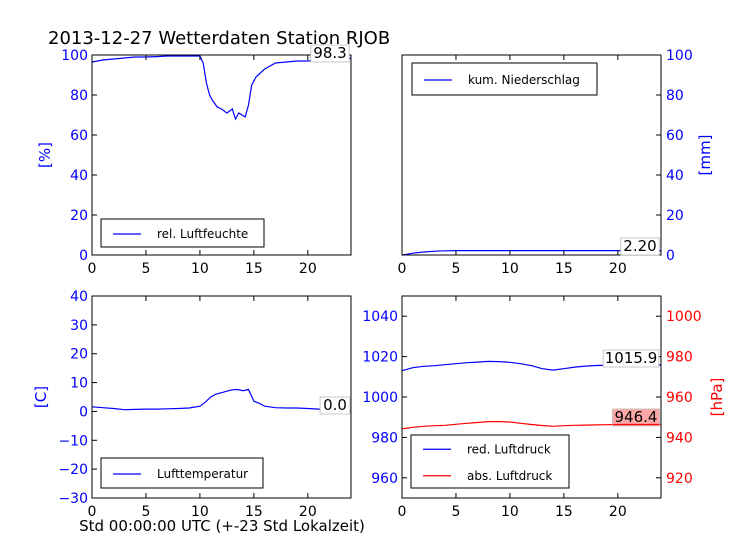  I want to click on legend-label: Lufttemperatur, so click(202, 474).